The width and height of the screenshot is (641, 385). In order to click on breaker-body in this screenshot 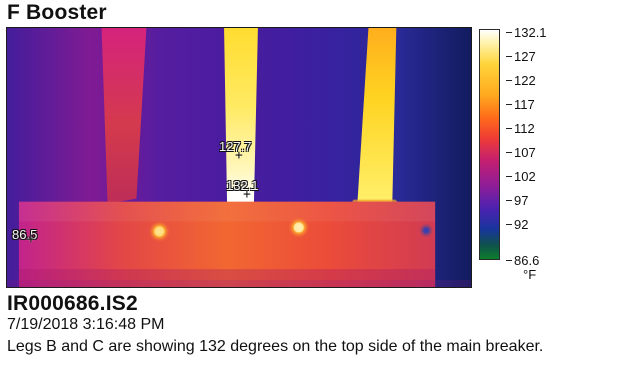, I will do `click(227, 244)`.